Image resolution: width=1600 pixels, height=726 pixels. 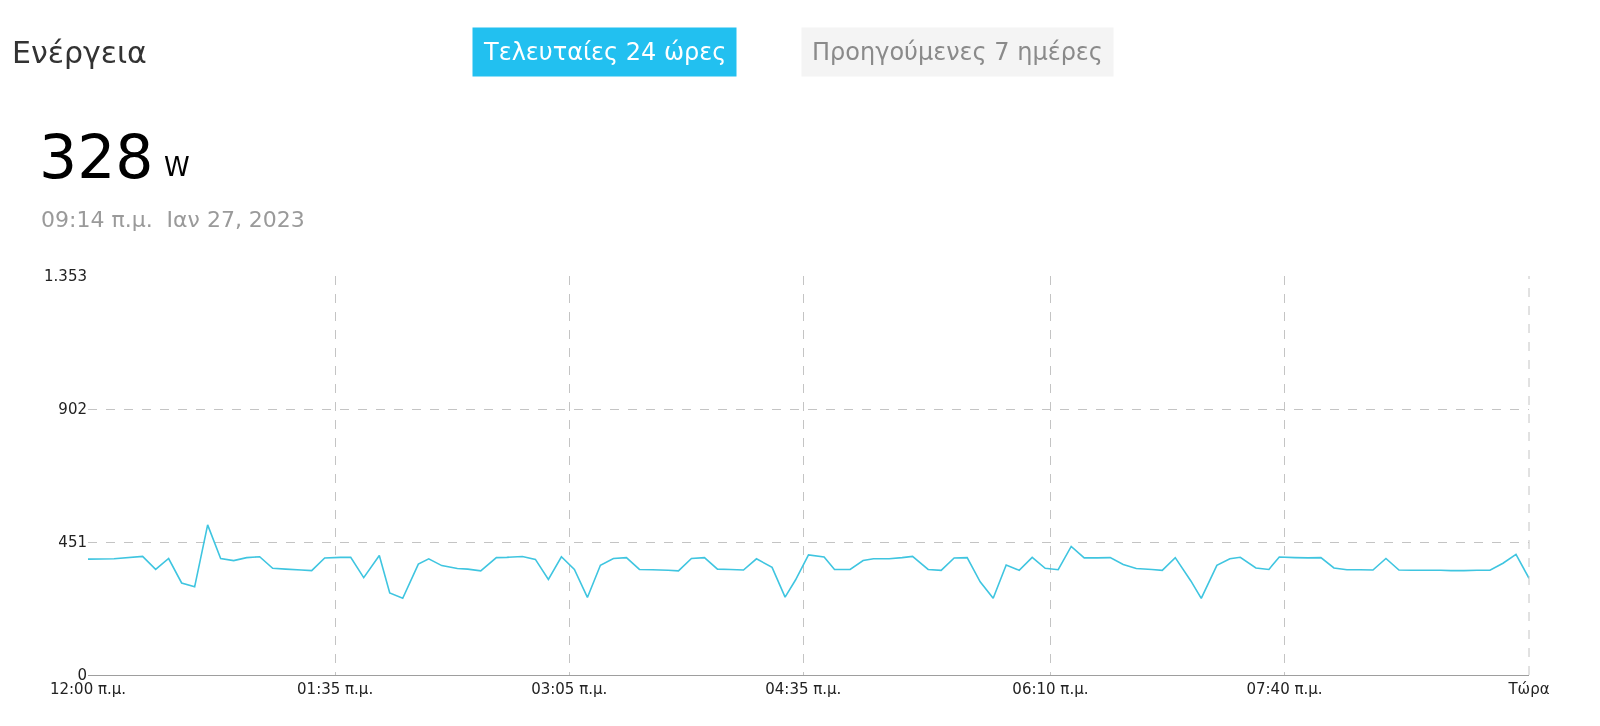 What do you see at coordinates (605, 52) in the screenshot?
I see `text: Τελευταίες 24 ώρες` at bounding box center [605, 52].